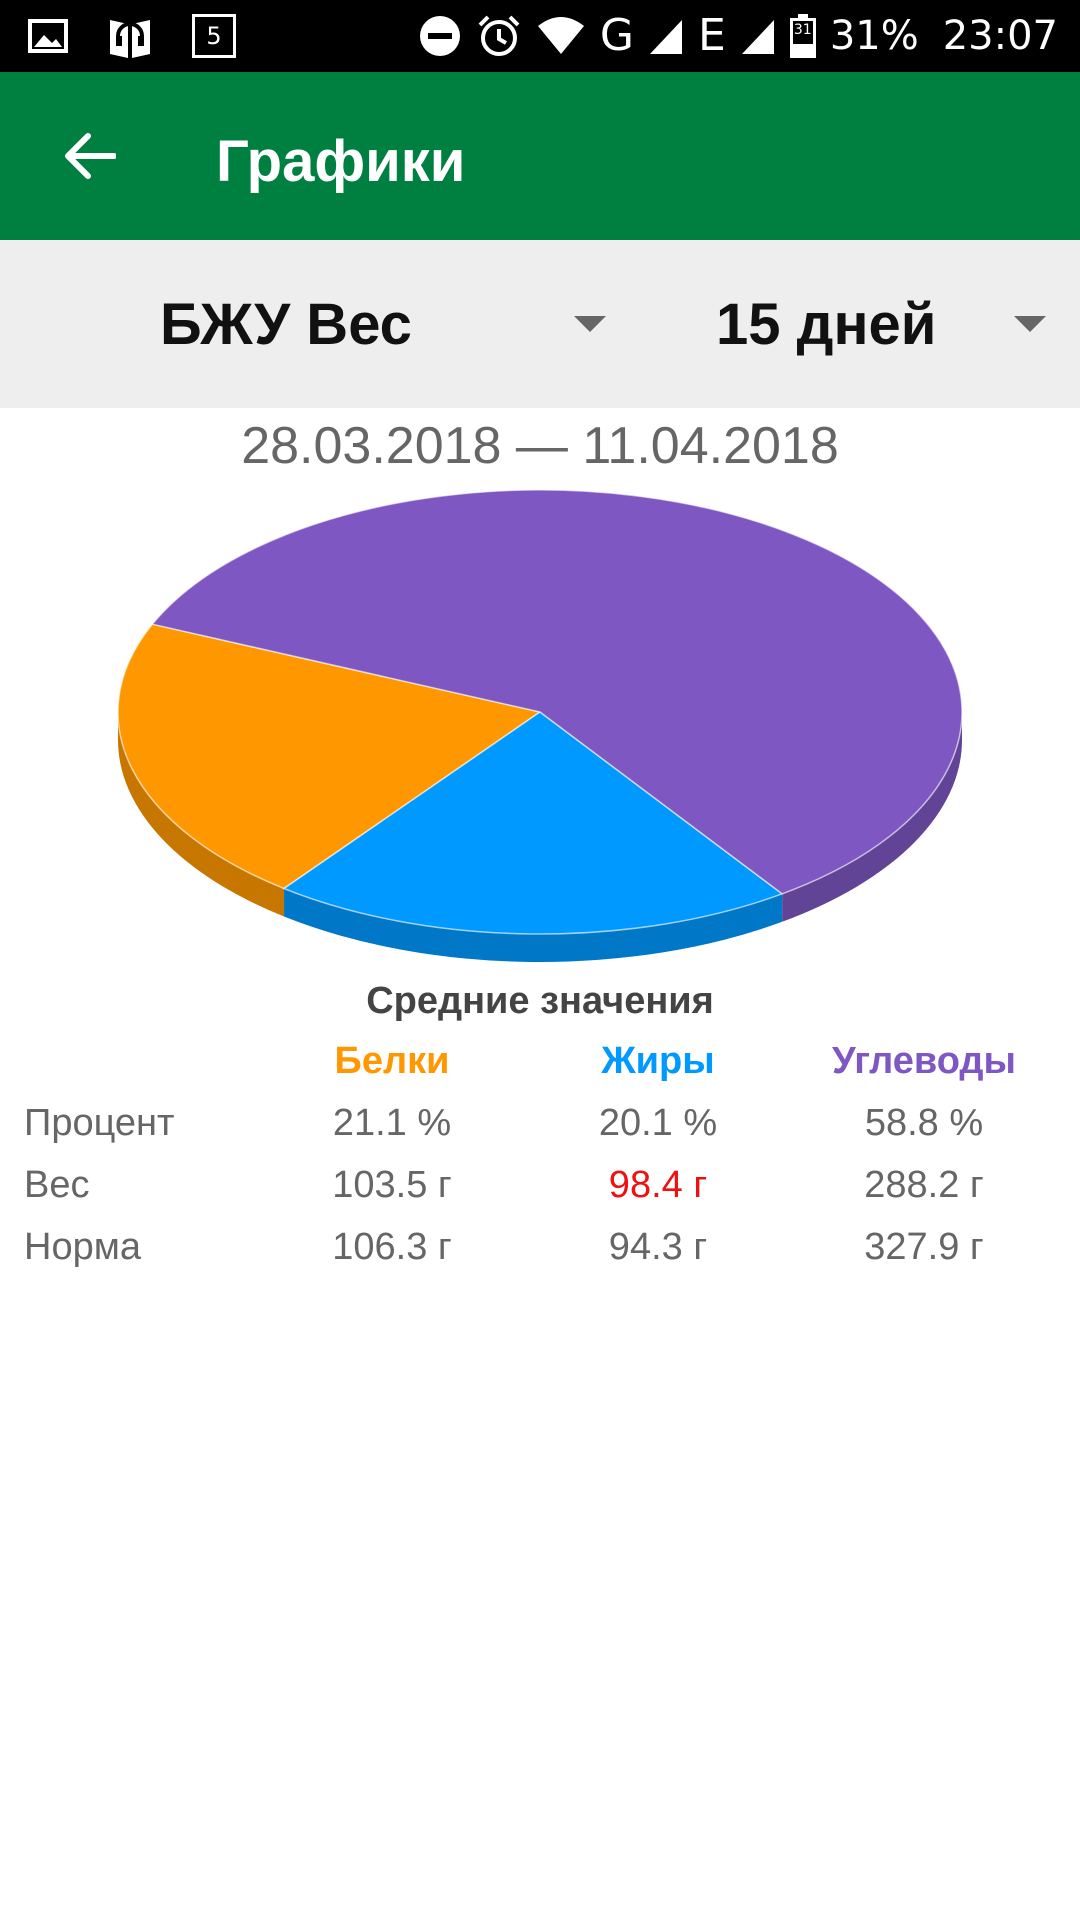 The height and width of the screenshot is (1920, 1080). I want to click on cell-percent-fat: 20.1 %, so click(658, 1123).